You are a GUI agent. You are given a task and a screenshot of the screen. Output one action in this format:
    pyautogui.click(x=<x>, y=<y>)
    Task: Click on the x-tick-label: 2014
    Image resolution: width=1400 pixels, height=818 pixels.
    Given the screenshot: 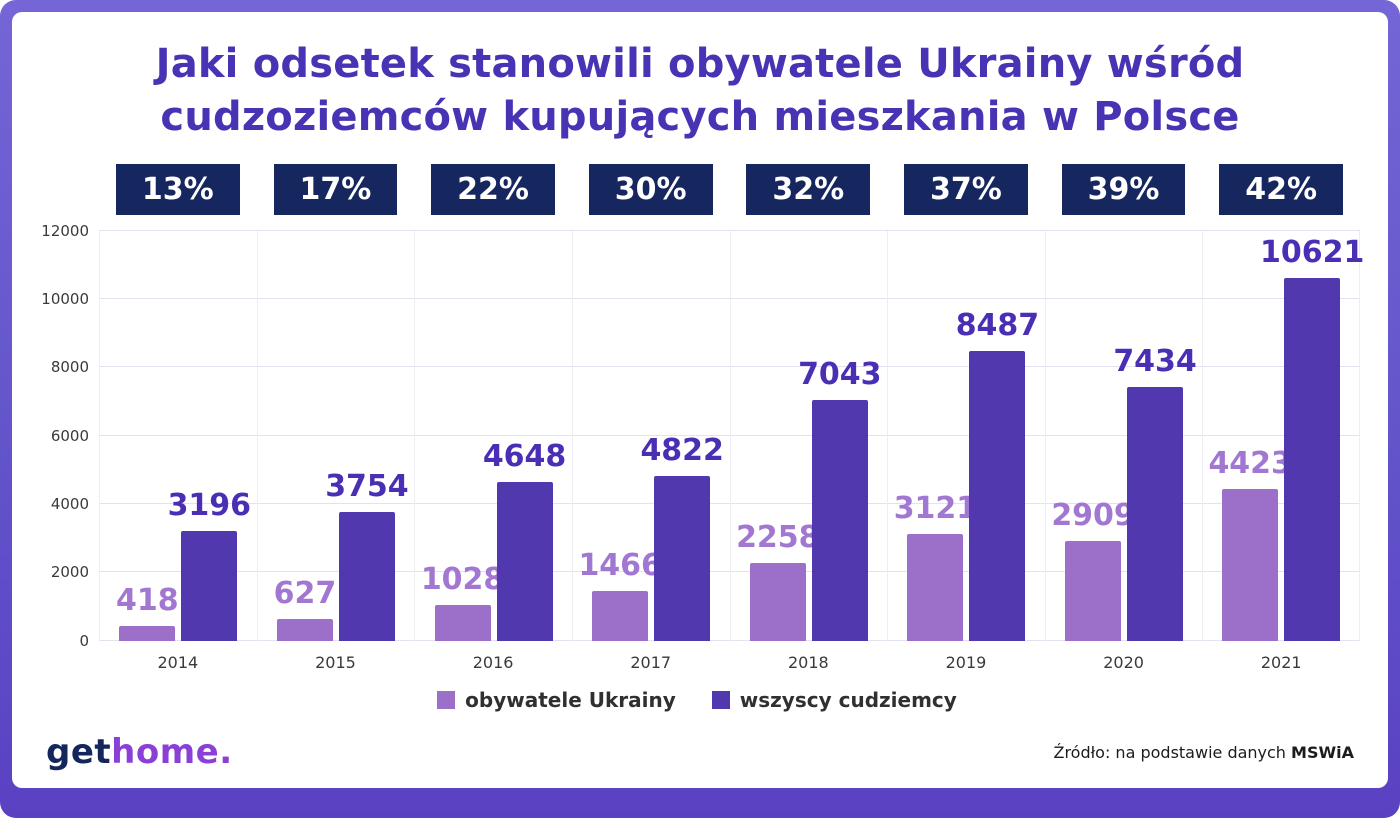 What is the action you would take?
    pyautogui.click(x=178, y=662)
    